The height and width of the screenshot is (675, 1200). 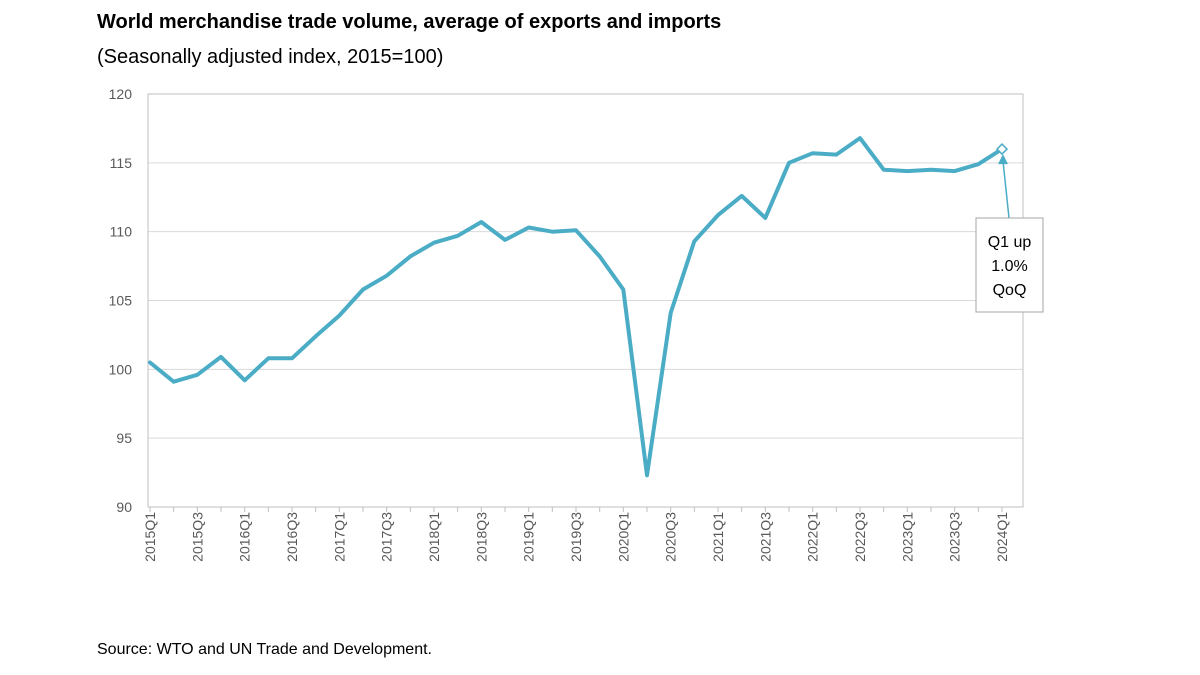 I want to click on data-point-2023Q2, so click(x=931, y=170).